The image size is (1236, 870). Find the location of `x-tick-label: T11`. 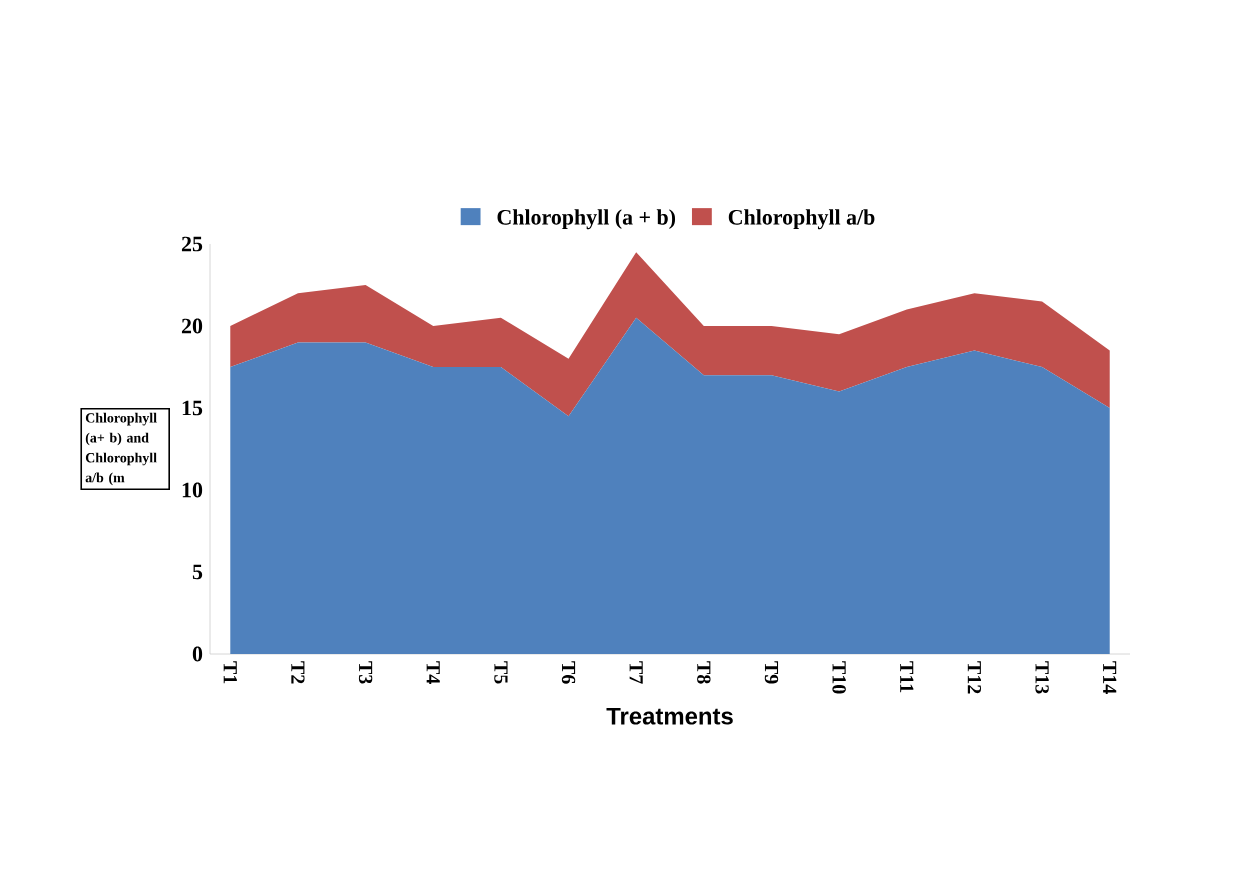

x-tick-label: T11 is located at coordinates (907, 677).